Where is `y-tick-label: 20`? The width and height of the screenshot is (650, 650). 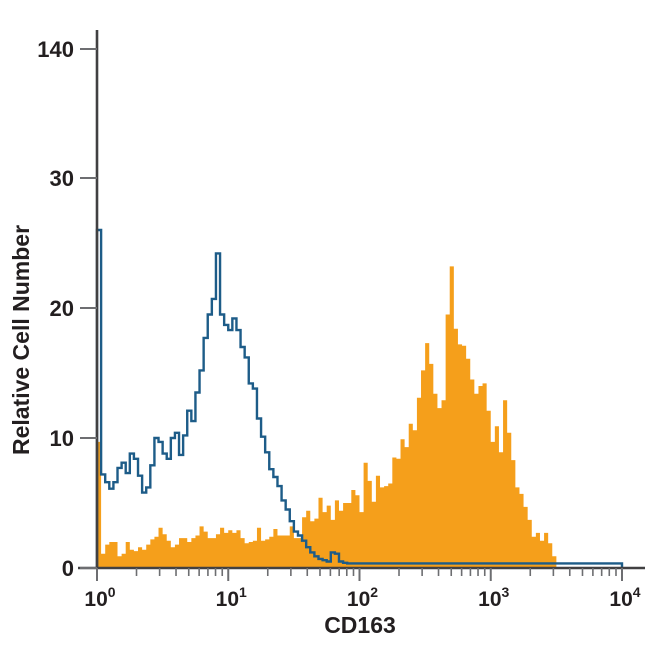 y-tick-label: 20 is located at coordinates (62, 308).